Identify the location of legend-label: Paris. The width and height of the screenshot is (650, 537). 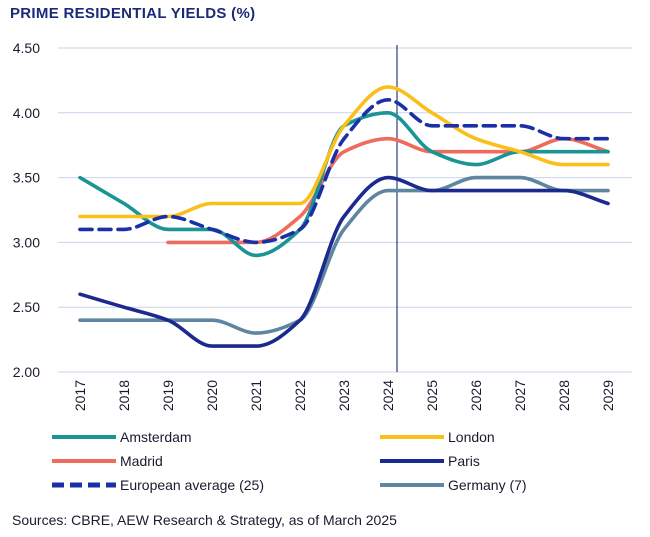
(464, 461).